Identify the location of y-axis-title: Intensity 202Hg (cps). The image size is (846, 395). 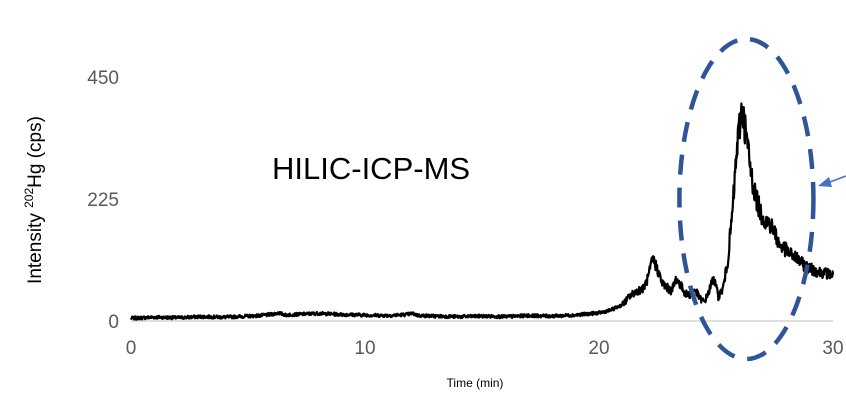
(34, 200).